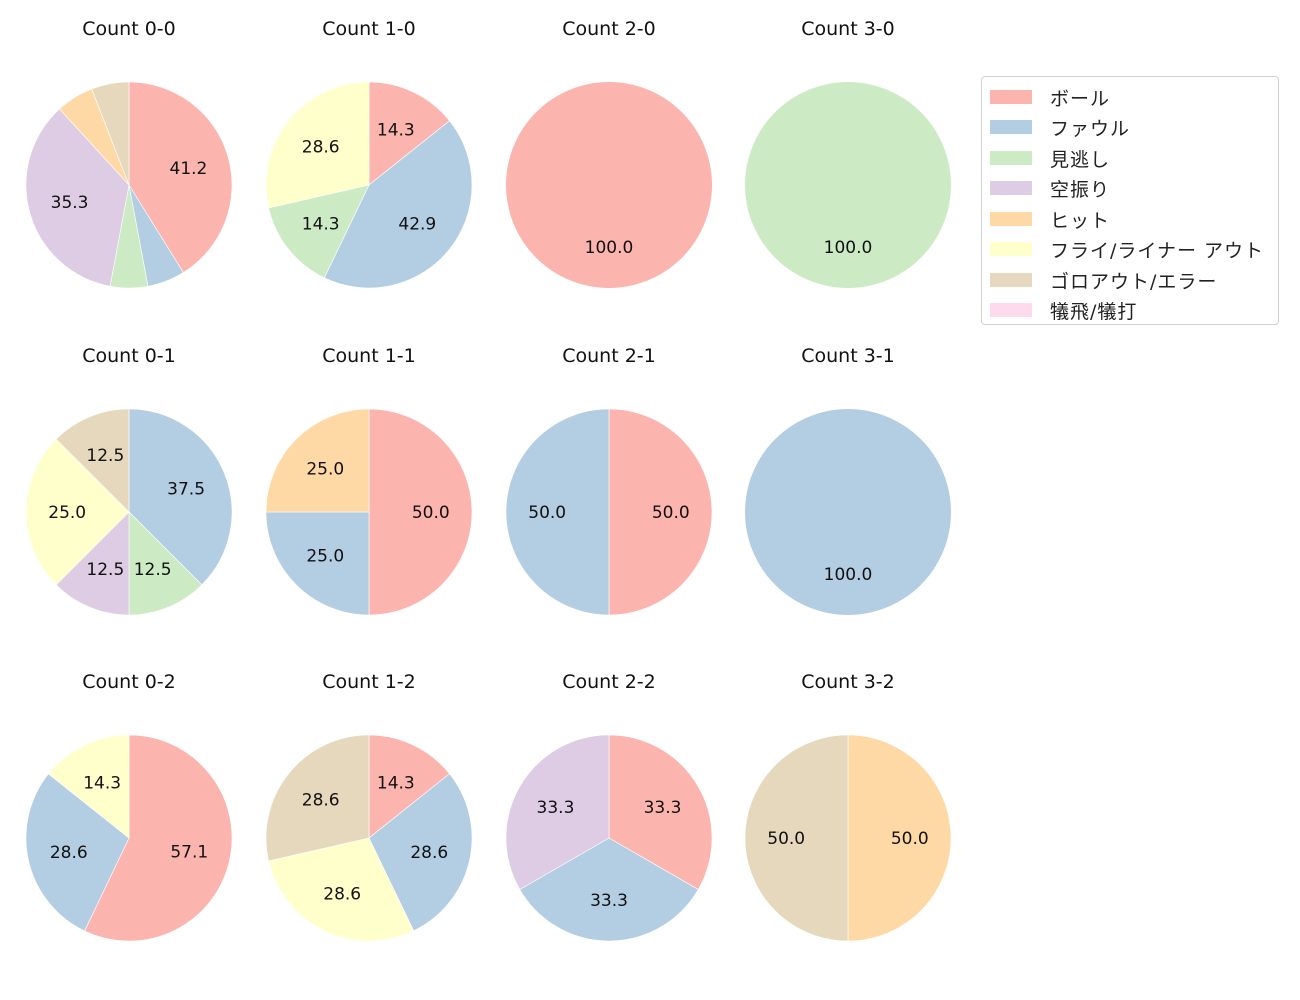  What do you see at coordinates (129, 29) in the screenshot?
I see `subplot-title: Count 0-0` at bounding box center [129, 29].